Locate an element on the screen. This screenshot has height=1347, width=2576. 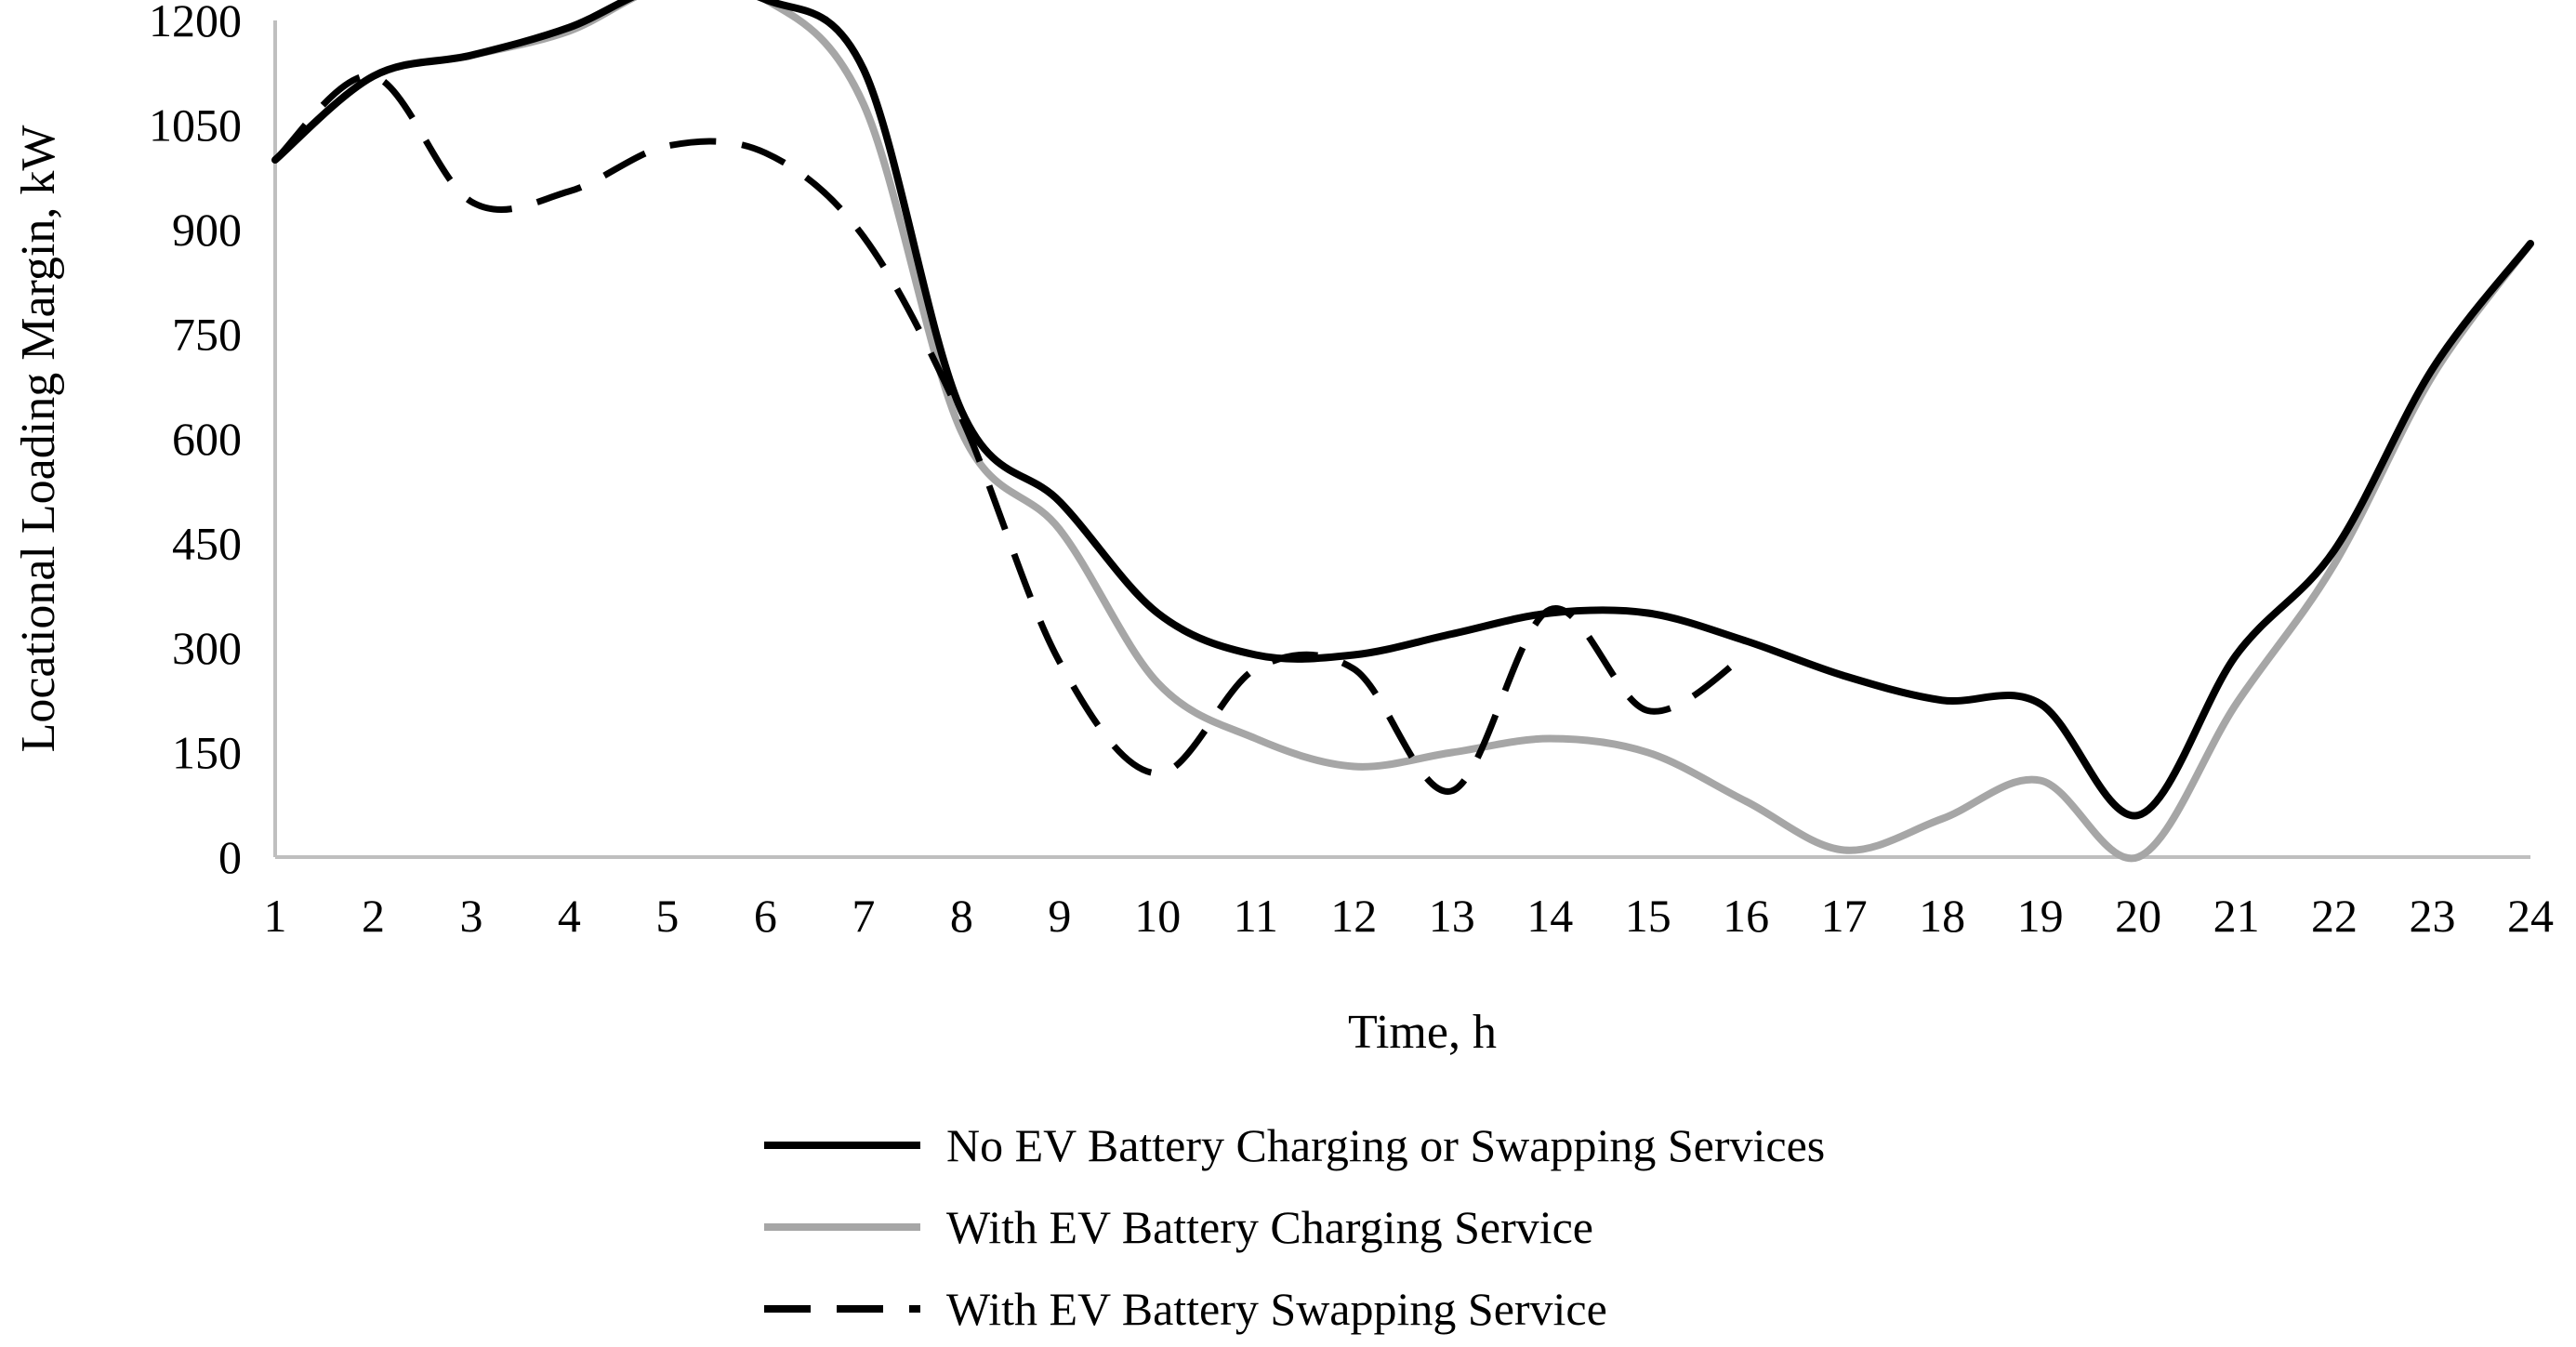
legend-label-2: With EV Battery Charging Service is located at coordinates (1269, 1227).